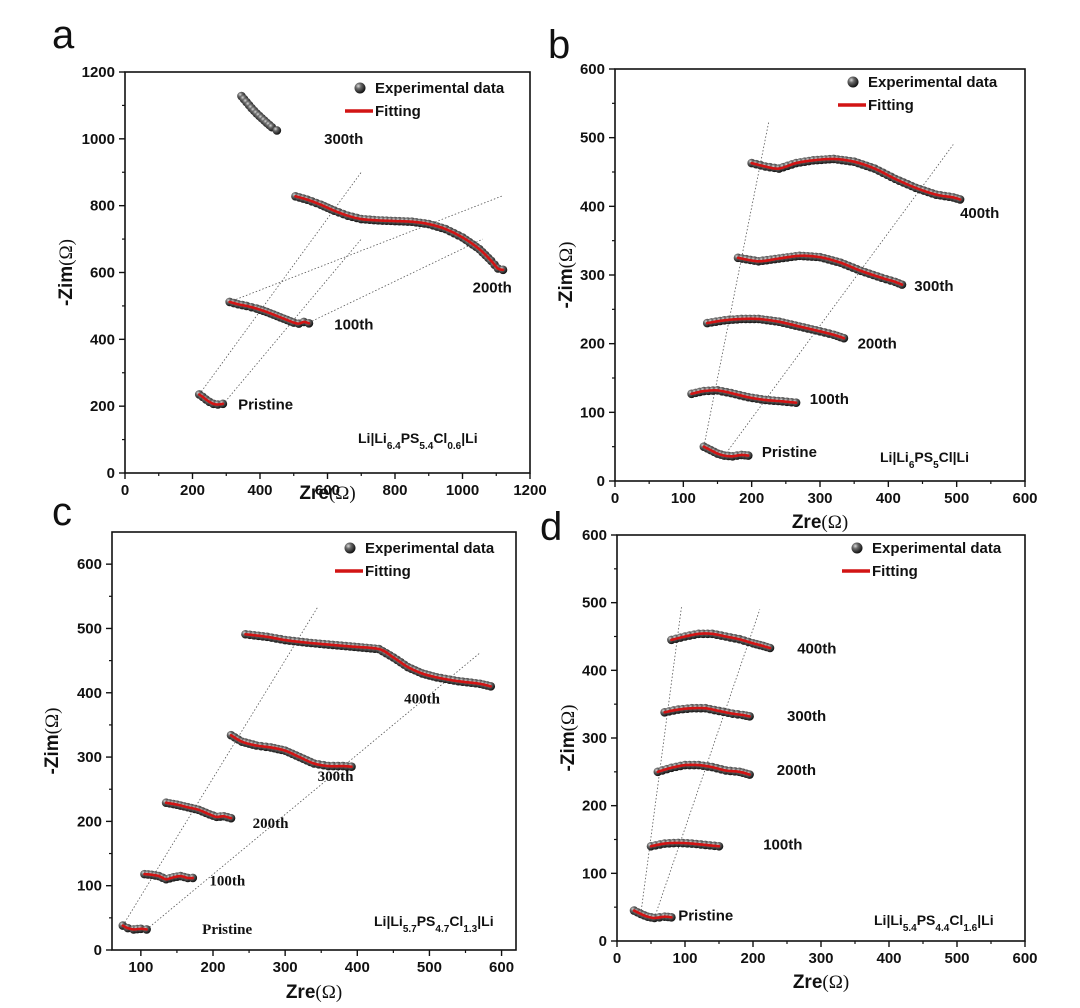 The height and width of the screenshot is (1008, 1080). I want to click on y-axis-unit: (Ω), so click(568, 718).